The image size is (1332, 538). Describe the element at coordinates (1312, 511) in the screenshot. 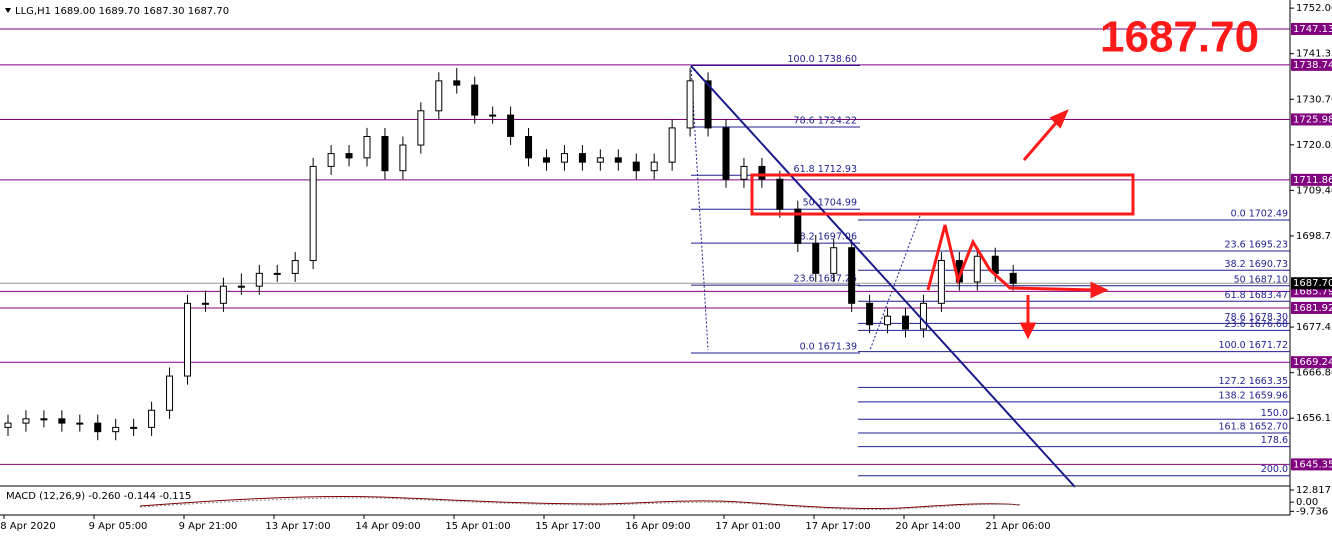

I see `macd-tick-label: -9.736` at that location.